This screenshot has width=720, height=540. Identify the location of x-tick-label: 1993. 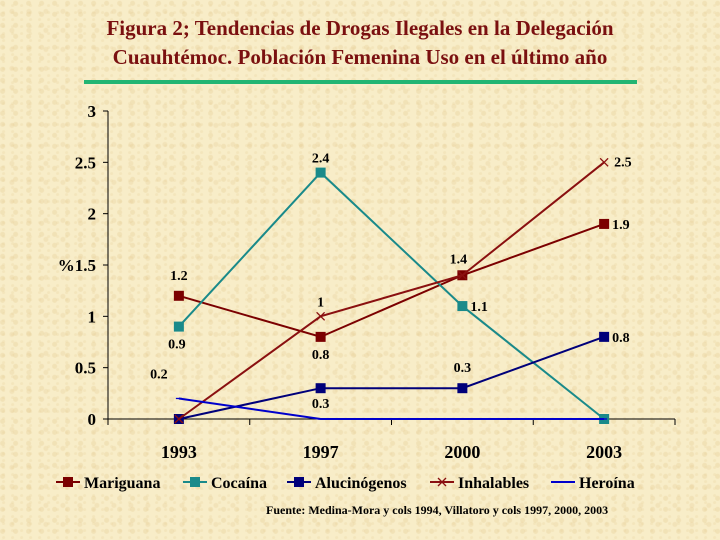
(179, 452).